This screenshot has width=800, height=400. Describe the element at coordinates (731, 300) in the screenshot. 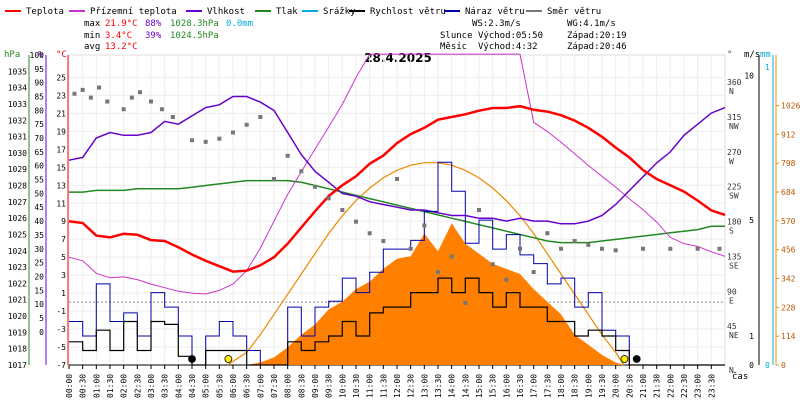

I see `direction-cardinal-label: E` at that location.